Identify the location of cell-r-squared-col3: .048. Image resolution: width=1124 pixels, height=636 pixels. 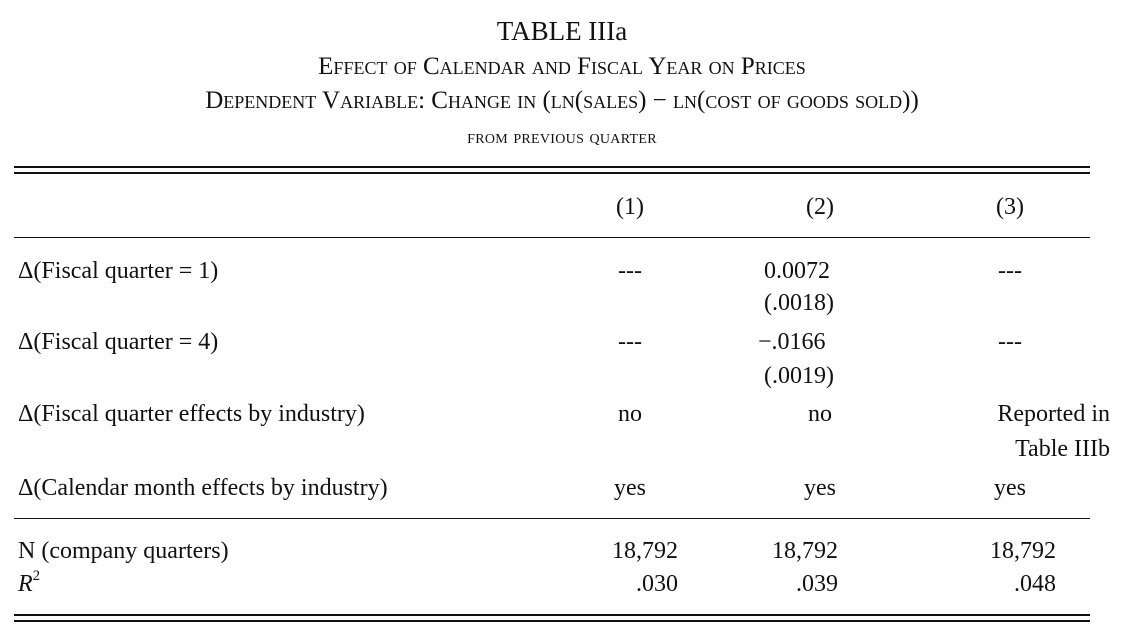
(1035, 584).